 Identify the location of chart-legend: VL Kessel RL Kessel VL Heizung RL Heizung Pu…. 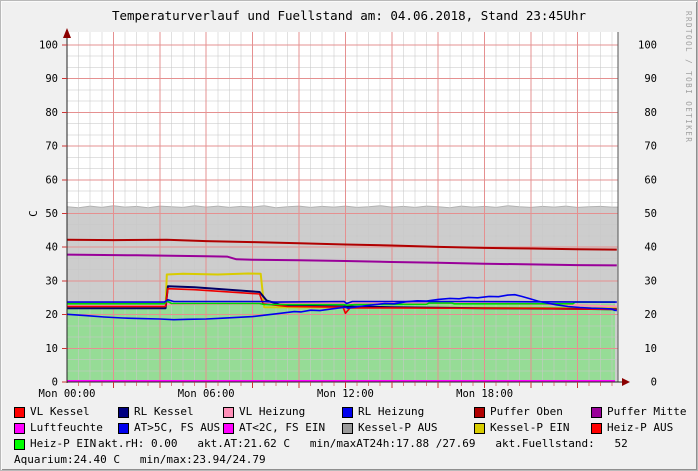
(349, 437).